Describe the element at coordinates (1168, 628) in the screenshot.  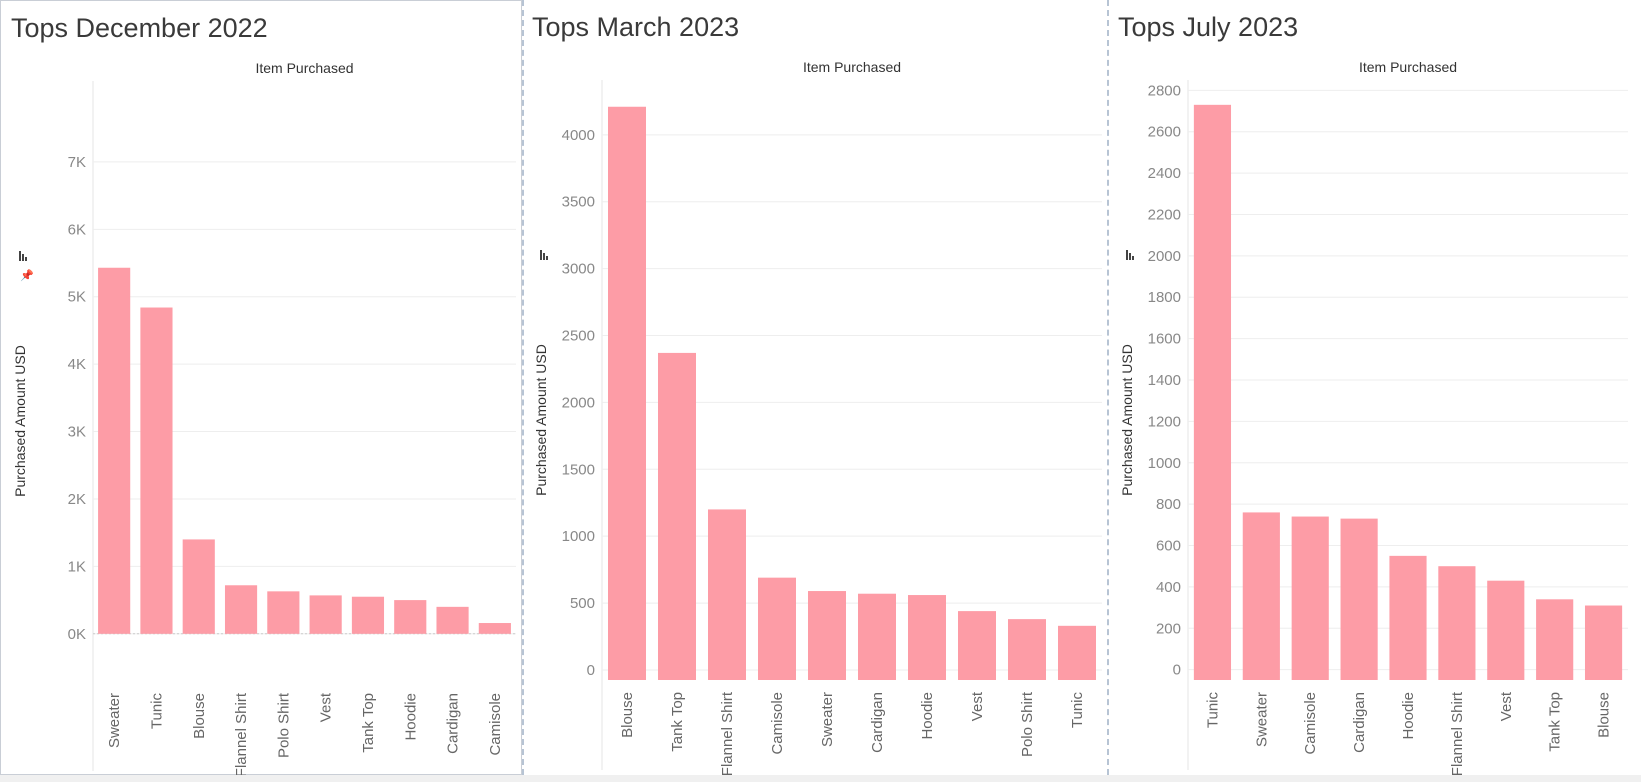
I see `y-tick-label: 200` at that location.